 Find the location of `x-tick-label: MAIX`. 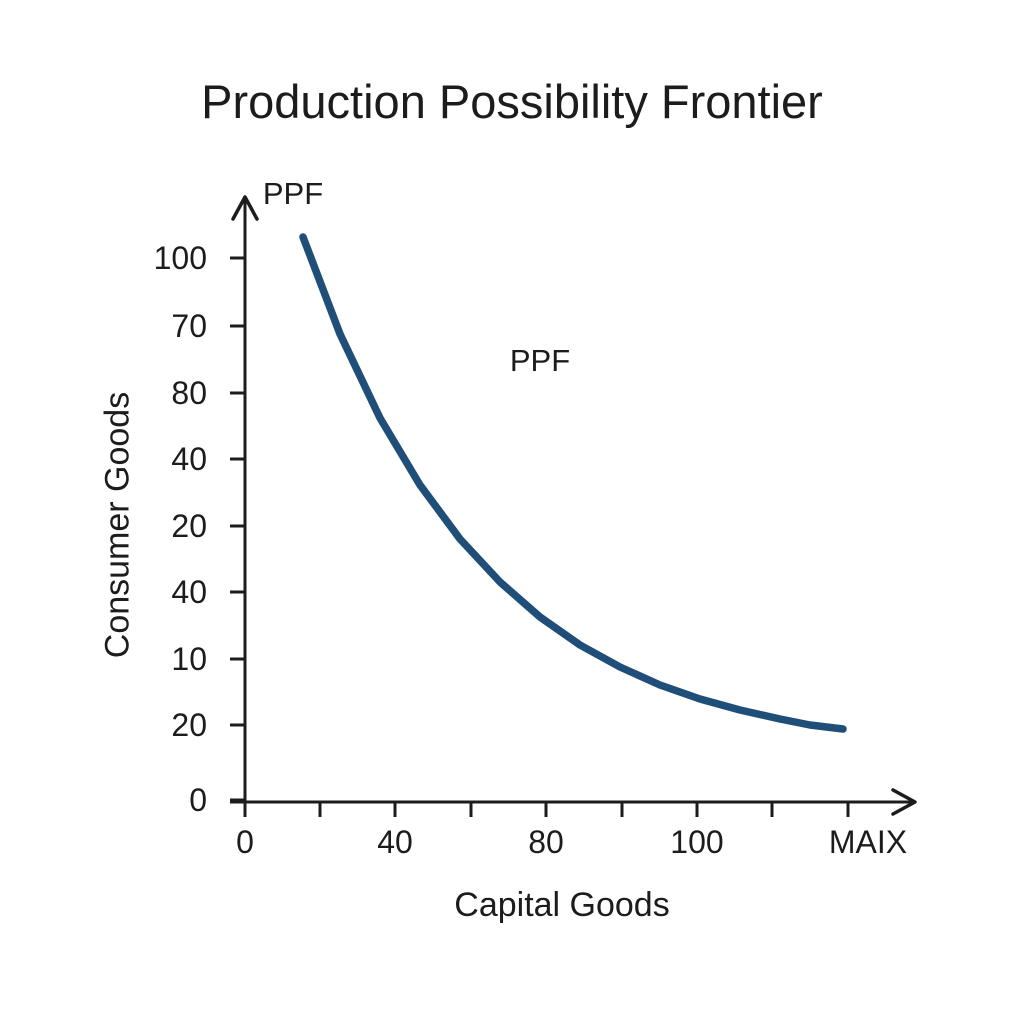

x-tick-label: MAIX is located at coordinates (868, 842).